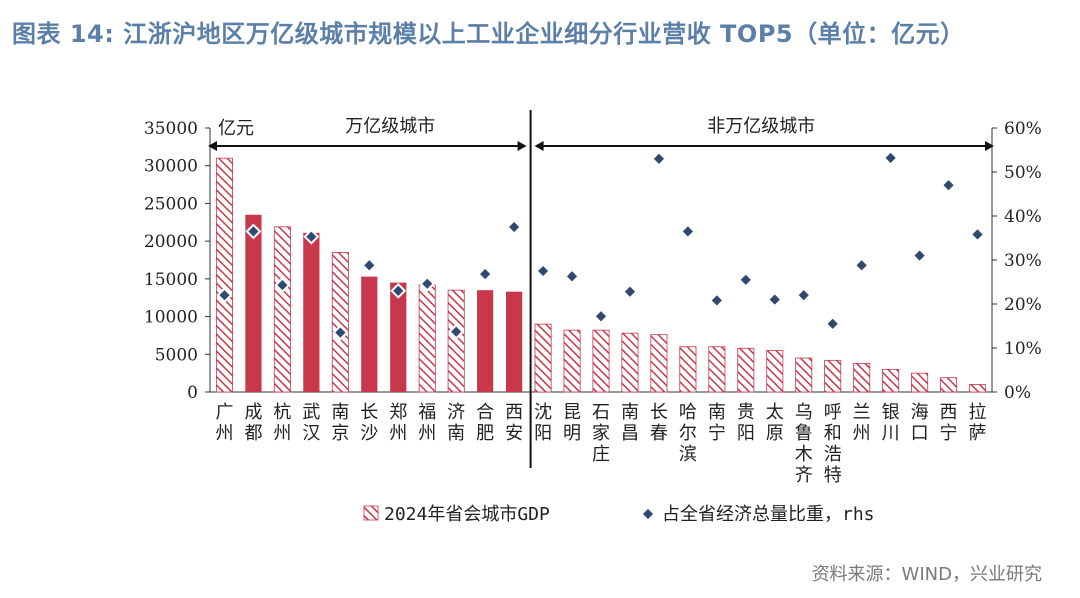 The width and height of the screenshot is (1080, 598). Describe the element at coordinates (833, 376) in the screenshot. I see `bar-呼和浩特` at that location.